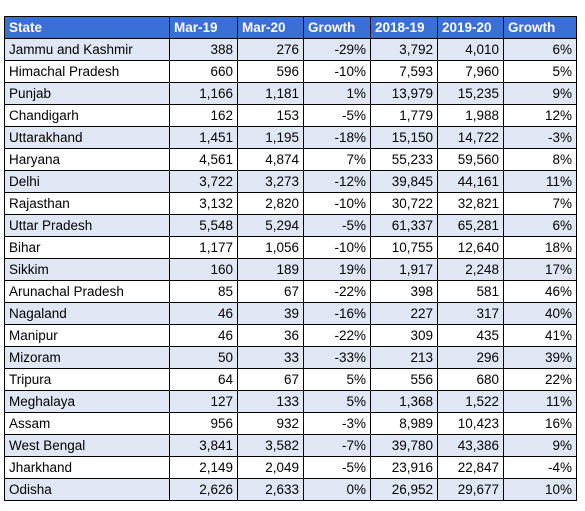 Image resolution: width=585 pixels, height=511 pixels. I want to click on growth-year-cell: 10%, so click(540, 489).